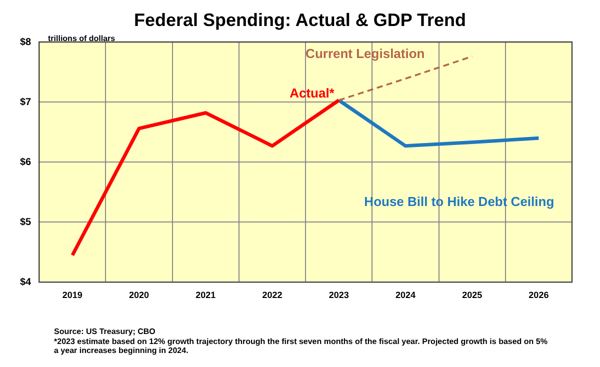 The image size is (600, 367). What do you see at coordinates (300, 20) in the screenshot?
I see `chart-title: Federal Spending: Actual & GDP Trend` at bounding box center [300, 20].